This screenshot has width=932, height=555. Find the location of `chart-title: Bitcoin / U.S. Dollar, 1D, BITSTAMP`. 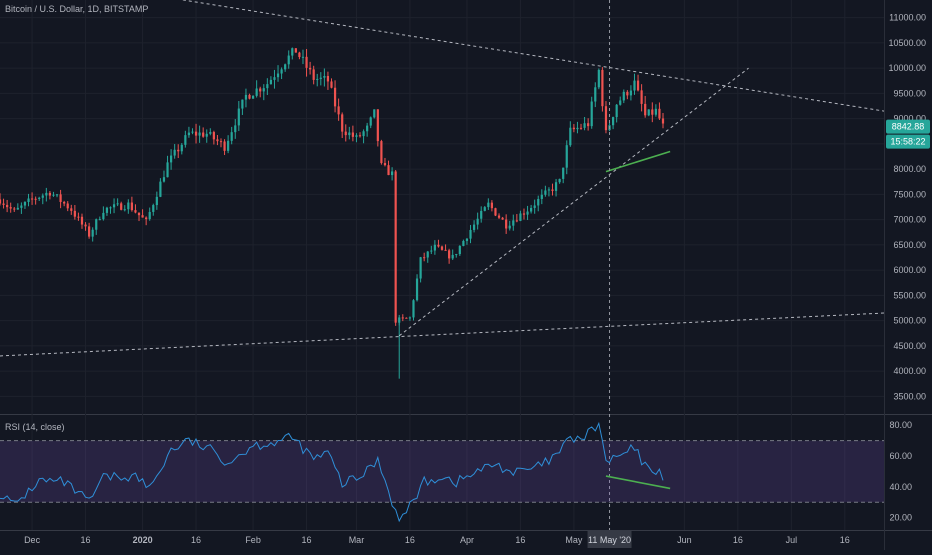

chart-title: Bitcoin / U.S. Dollar, 1D, BITSTAMP is located at coordinates (76, 9).